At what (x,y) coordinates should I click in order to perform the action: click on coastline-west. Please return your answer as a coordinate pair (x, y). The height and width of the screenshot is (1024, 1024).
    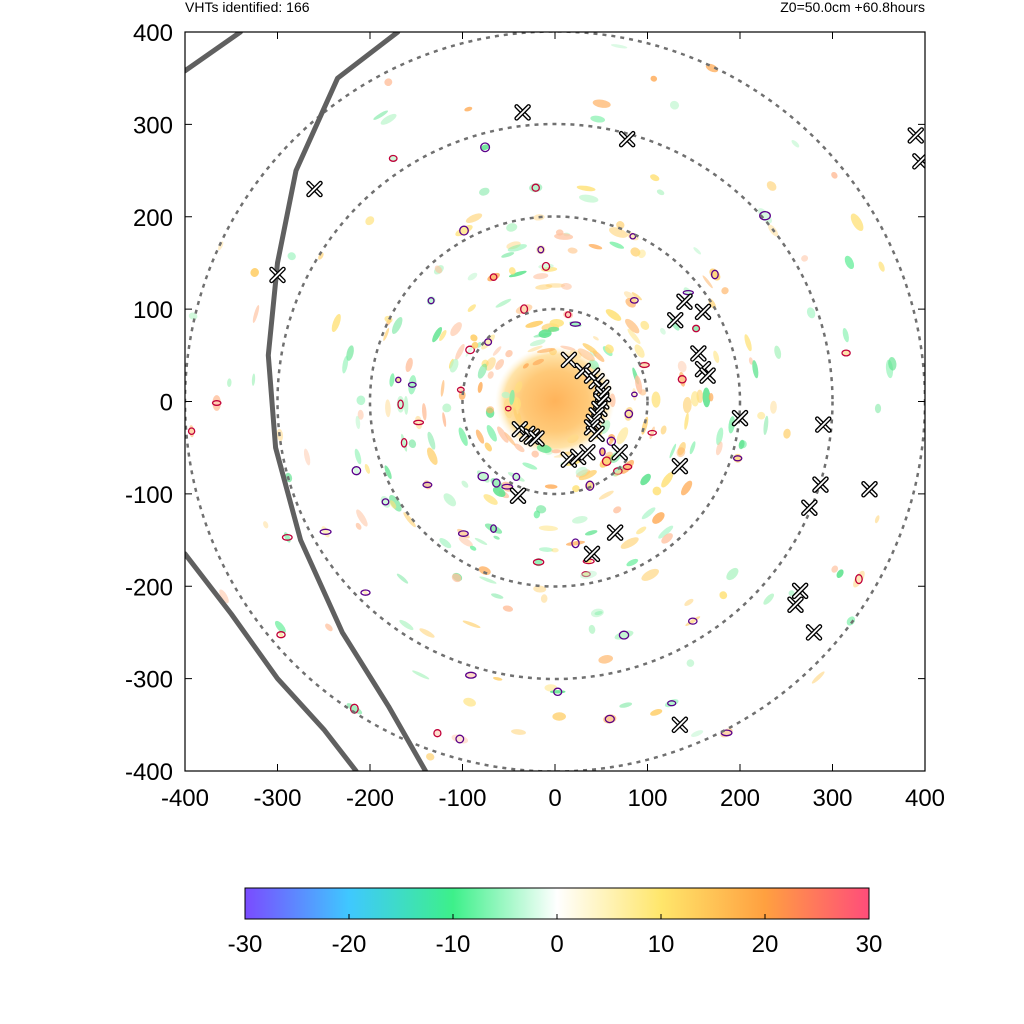
    Looking at the image, I should click on (214, 53).